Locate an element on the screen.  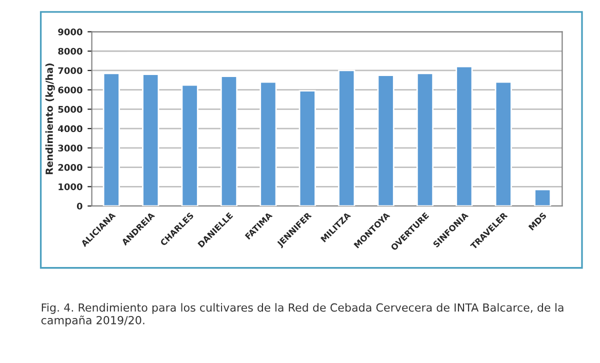
y-tick-label: 6000 is located at coordinates (70, 90).